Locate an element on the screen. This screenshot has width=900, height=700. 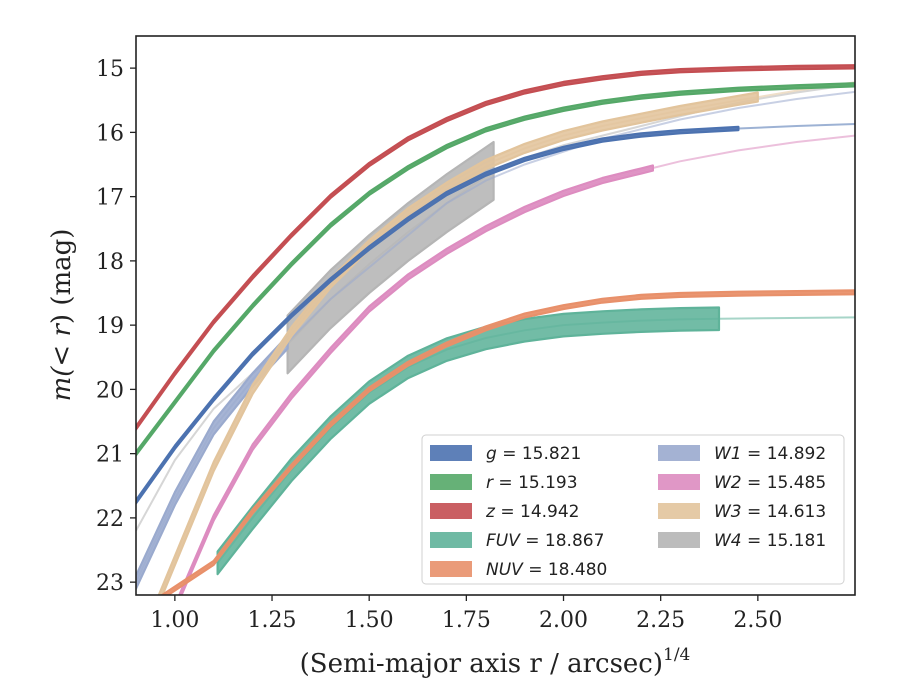
x-tick-label: 2.50 is located at coordinates (757, 620).